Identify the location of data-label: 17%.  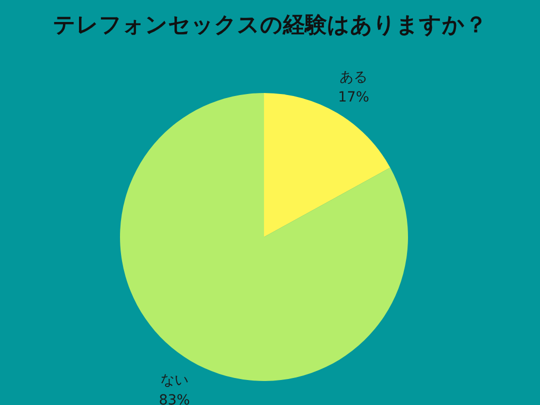
(354, 98).